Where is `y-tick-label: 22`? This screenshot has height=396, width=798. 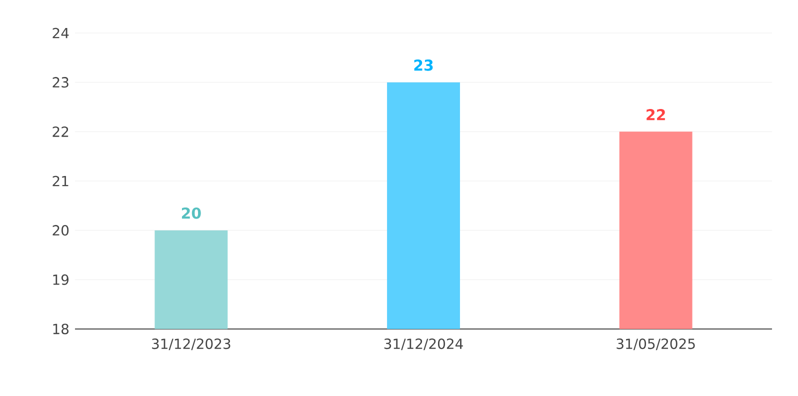
y-tick-label: 22 is located at coordinates (60, 131).